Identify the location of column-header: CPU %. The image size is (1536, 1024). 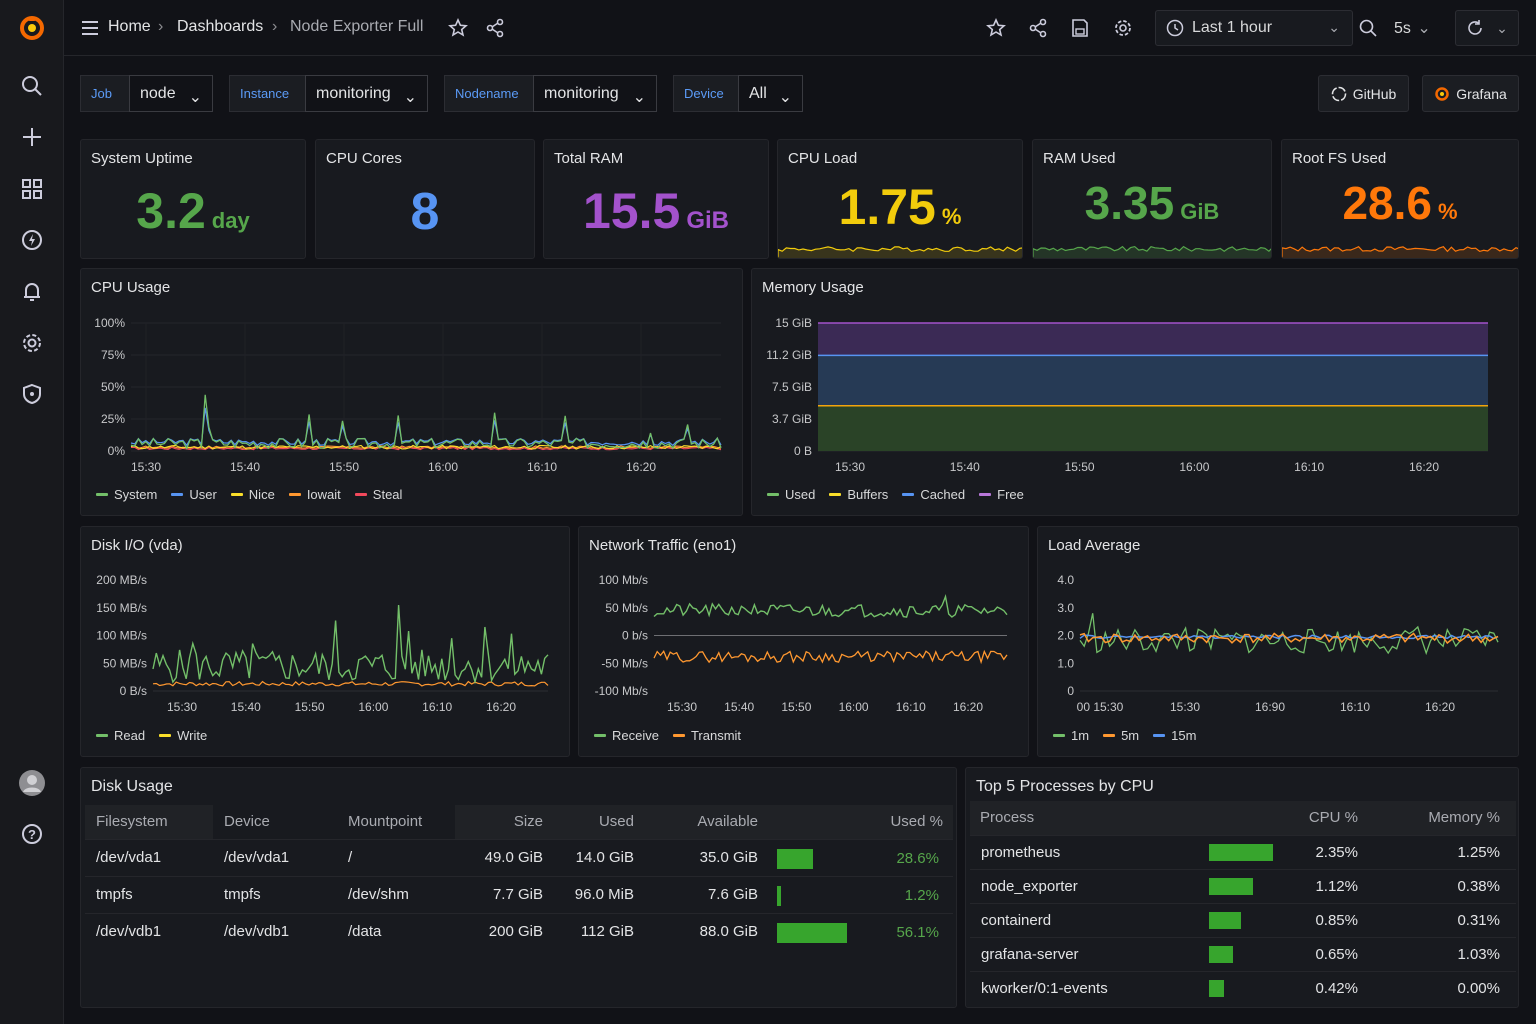
(1284, 818).